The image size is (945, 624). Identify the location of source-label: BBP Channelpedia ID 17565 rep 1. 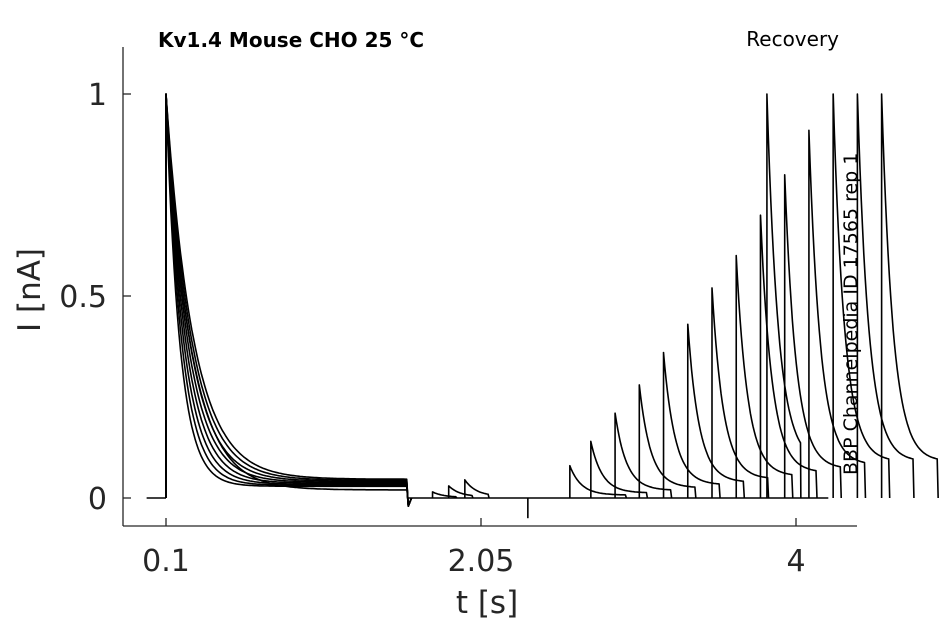
(851, 314).